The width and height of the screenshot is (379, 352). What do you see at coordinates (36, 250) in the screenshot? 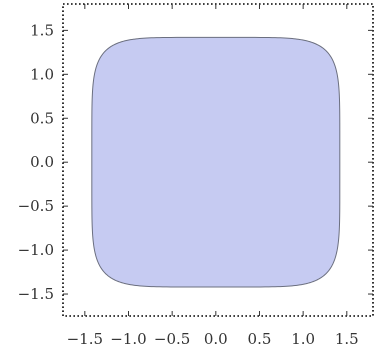
I see `y-tick-label: −1.0` at bounding box center [36, 250].